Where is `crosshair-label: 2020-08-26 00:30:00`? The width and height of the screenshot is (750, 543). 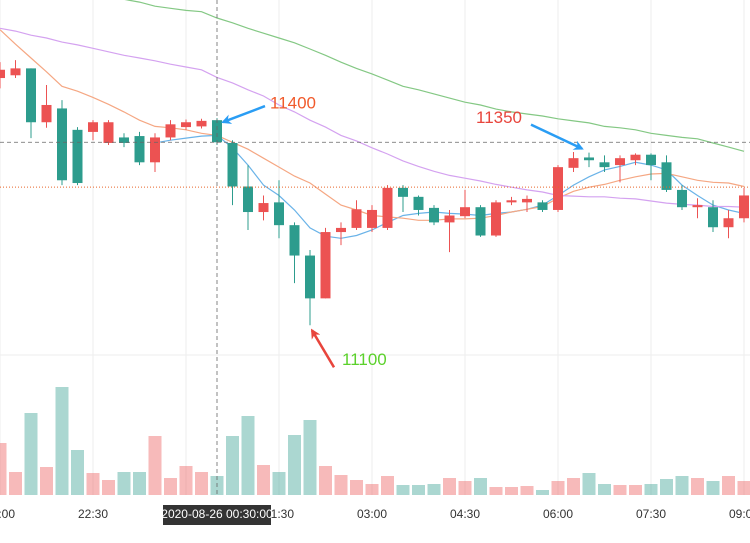
crosshair-label: 2020-08-26 00:30:00 is located at coordinates (217, 514).